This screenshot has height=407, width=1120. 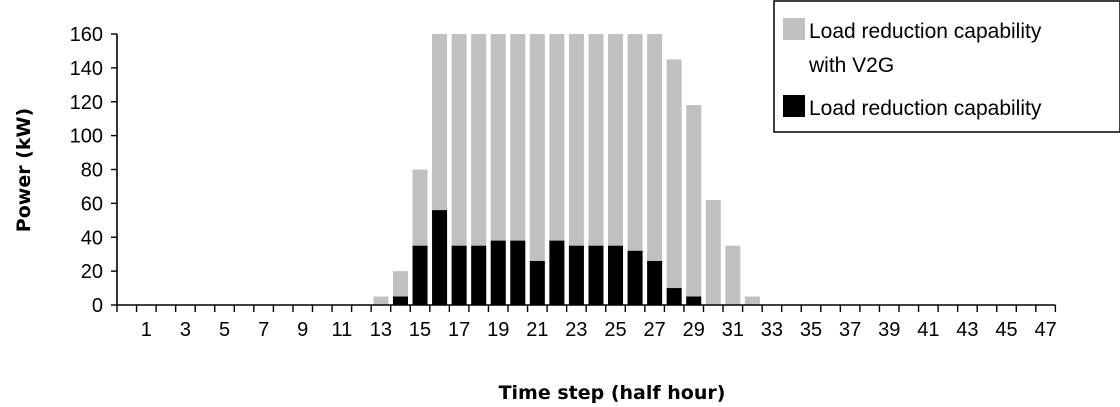 What do you see at coordinates (400, 300) in the screenshot?
I see `bar-series1-x14` at bounding box center [400, 300].